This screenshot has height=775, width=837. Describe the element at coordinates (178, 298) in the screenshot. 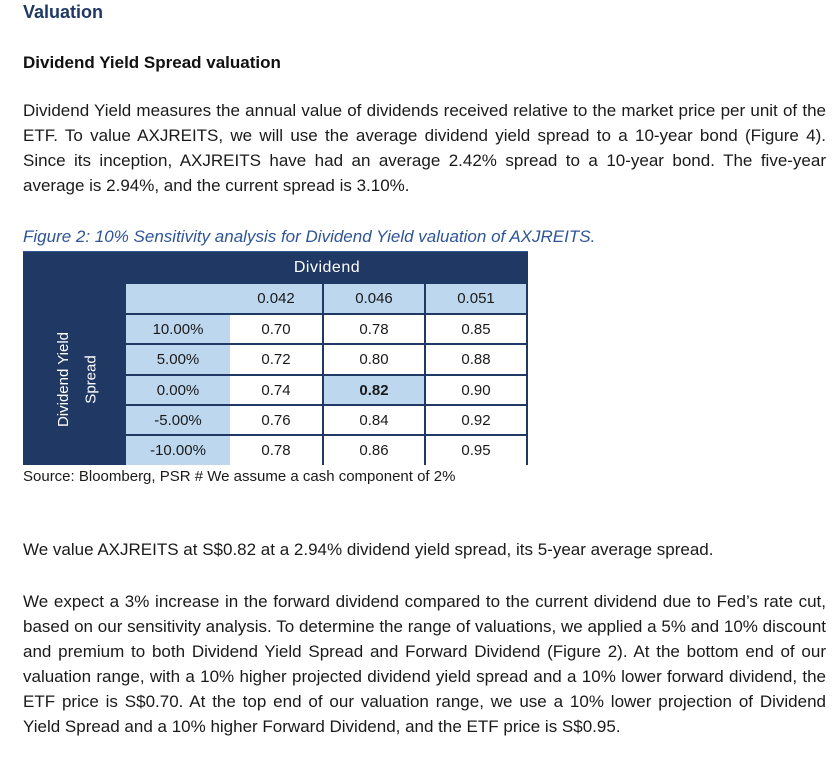

I see `corner-cell` at that location.